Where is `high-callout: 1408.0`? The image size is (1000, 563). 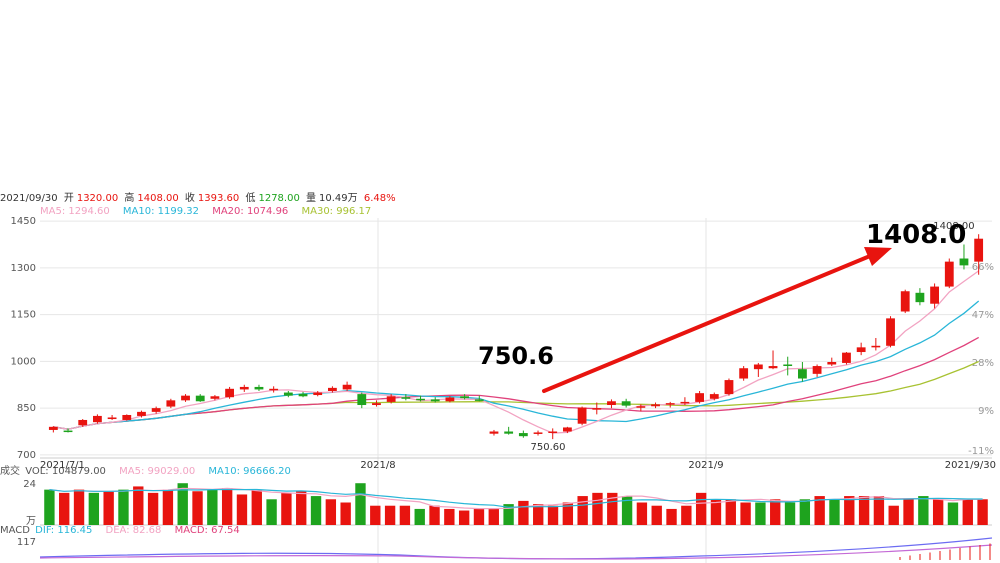 high-callout: 1408.0 is located at coordinates (916, 235).